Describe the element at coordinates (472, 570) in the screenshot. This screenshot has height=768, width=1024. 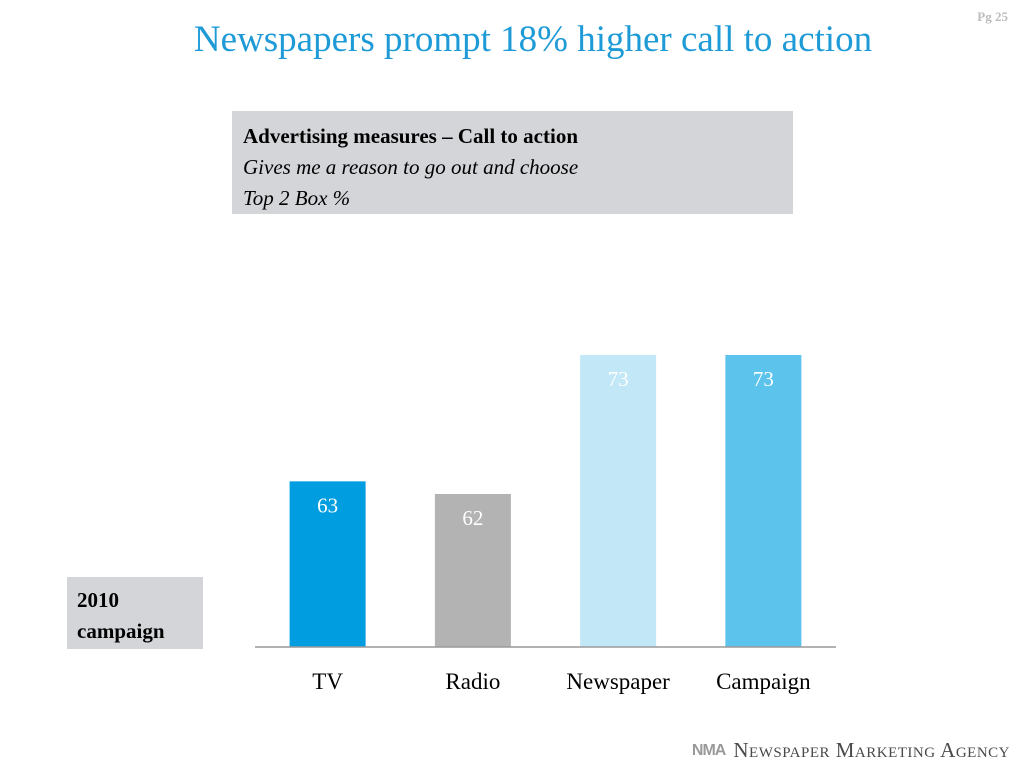
I see `bar-radio` at that location.